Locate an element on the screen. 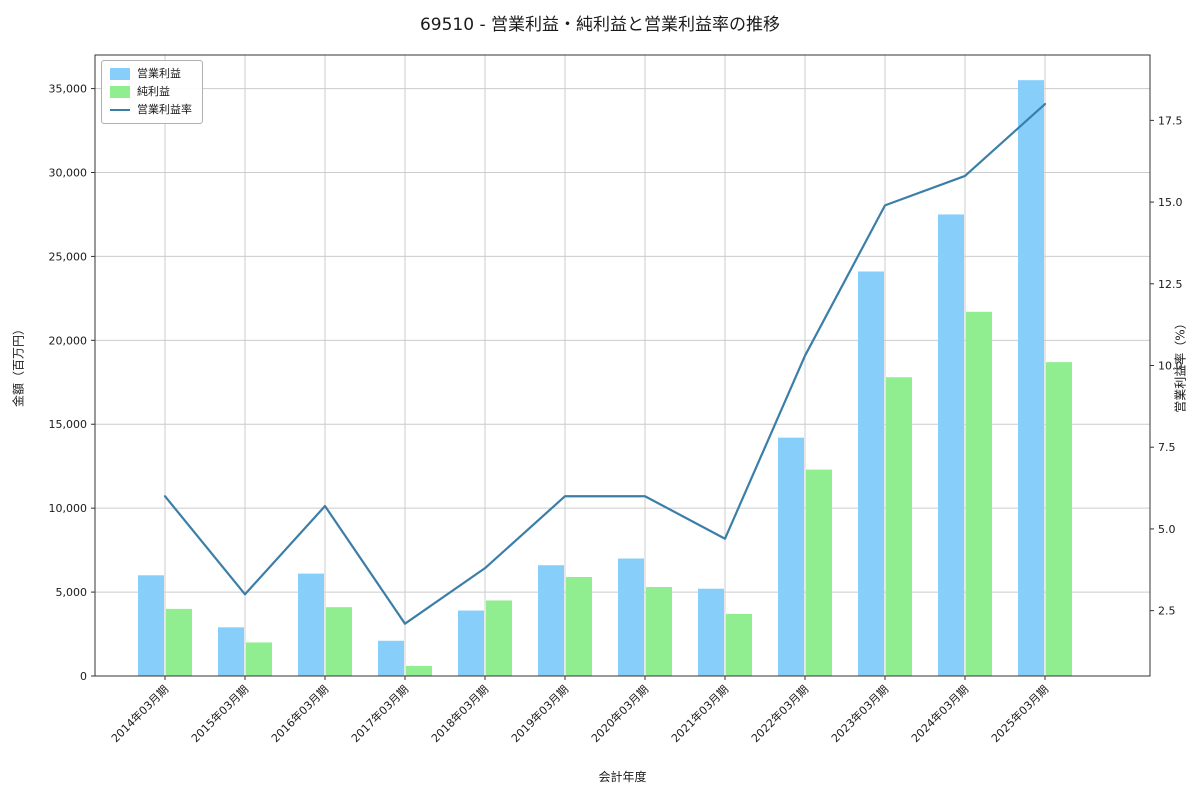 The height and width of the screenshot is (800, 1200). legend-label-net-profit: 純利益 is located at coordinates (153, 91).